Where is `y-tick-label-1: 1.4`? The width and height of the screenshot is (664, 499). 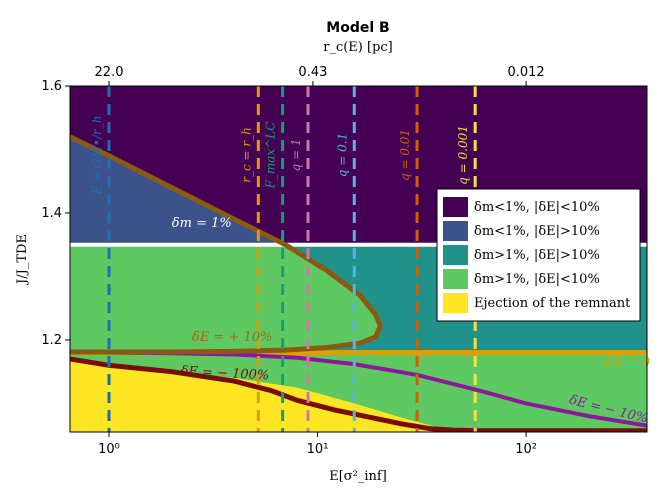
y-tick-label-1: 1.4 is located at coordinates (51, 213).